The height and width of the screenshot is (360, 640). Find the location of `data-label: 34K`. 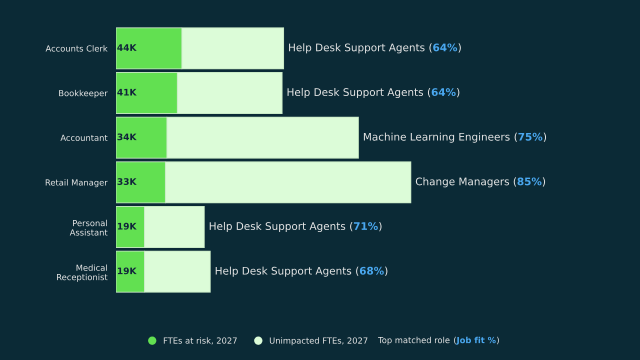

data-label: 34K is located at coordinates (127, 136).